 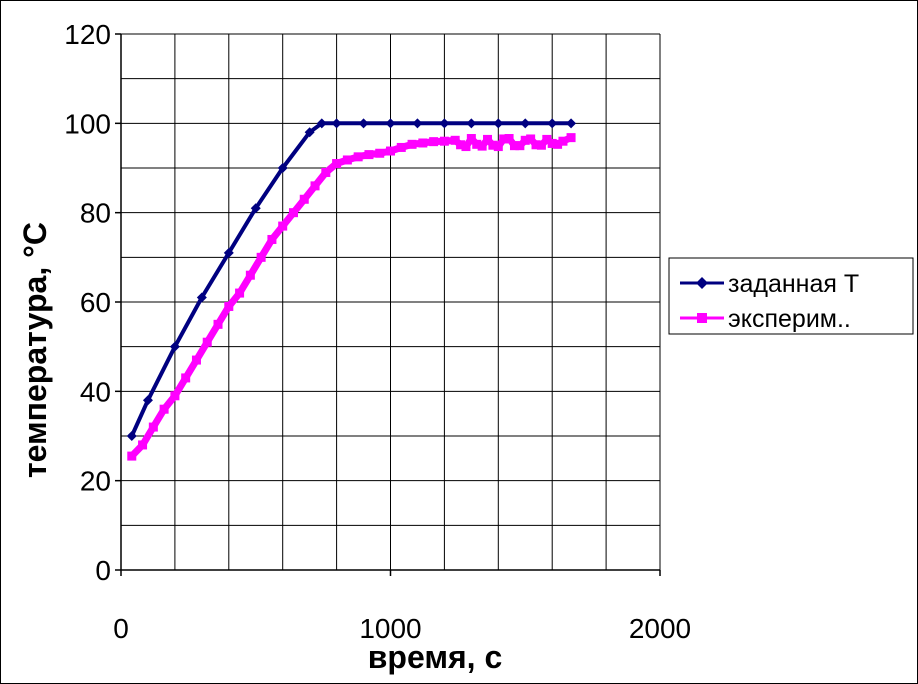 I want to click on legend: заданная Т эксперим.., so click(x=791, y=296).